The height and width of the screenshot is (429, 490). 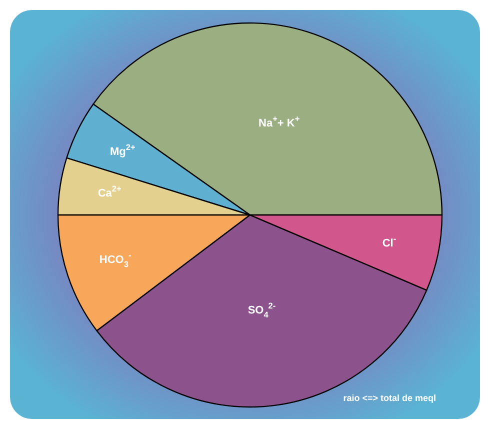 I want to click on slice-label: Mg$^{2+}$, so click(x=123, y=150).